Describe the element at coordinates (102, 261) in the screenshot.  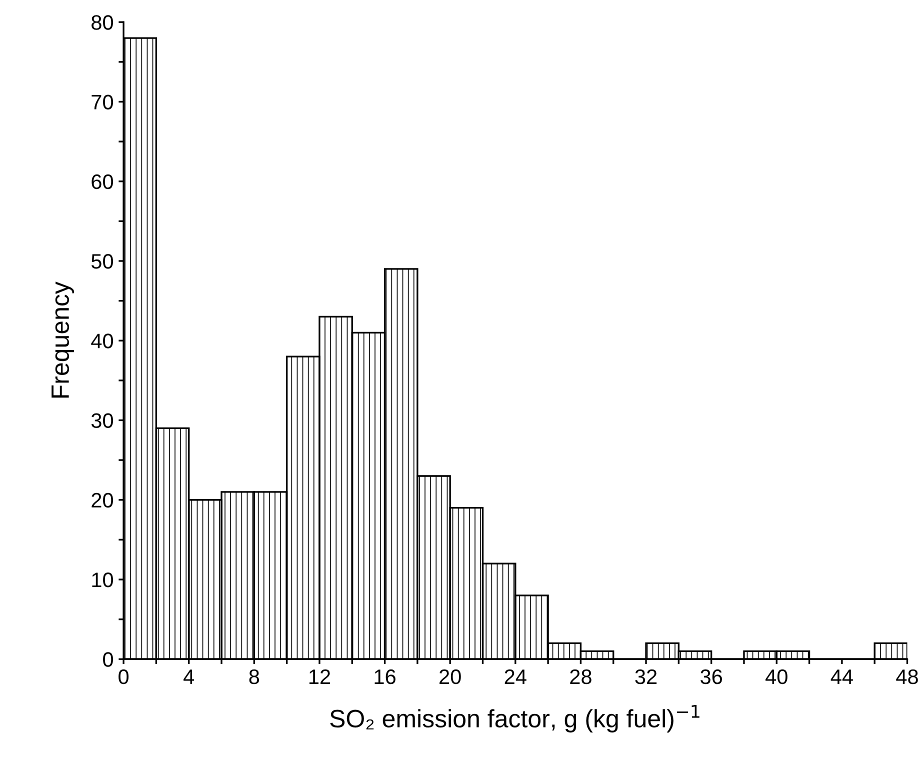
I see `y-tick-label: 50` at that location.